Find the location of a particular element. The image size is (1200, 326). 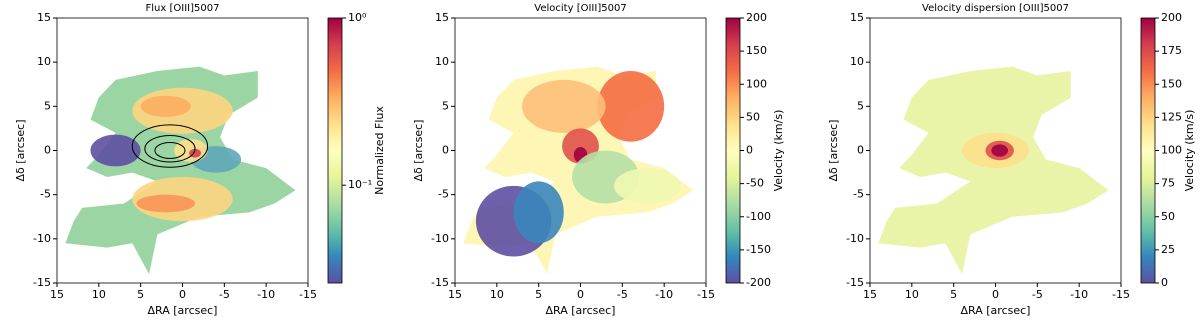

colorbar-tick-label: 10⁰ is located at coordinates (357, 17).